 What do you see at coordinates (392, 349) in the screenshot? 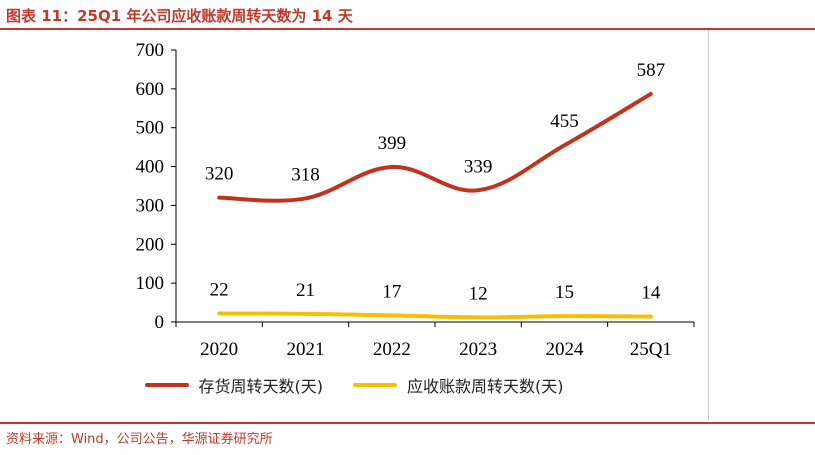
I see `x-tick-label: 2022` at bounding box center [392, 349].